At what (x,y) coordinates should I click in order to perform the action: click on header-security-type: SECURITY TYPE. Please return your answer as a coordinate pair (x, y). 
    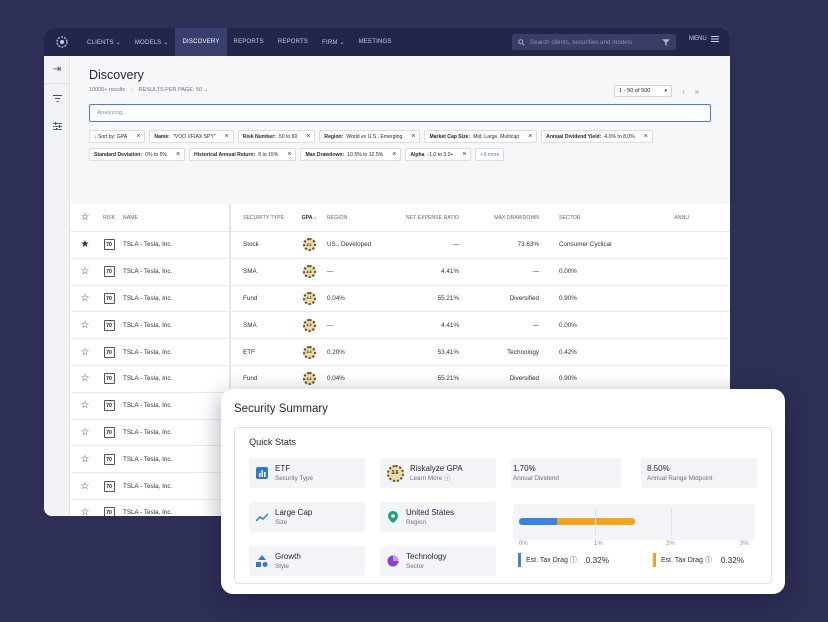
    Looking at the image, I should click on (264, 217).